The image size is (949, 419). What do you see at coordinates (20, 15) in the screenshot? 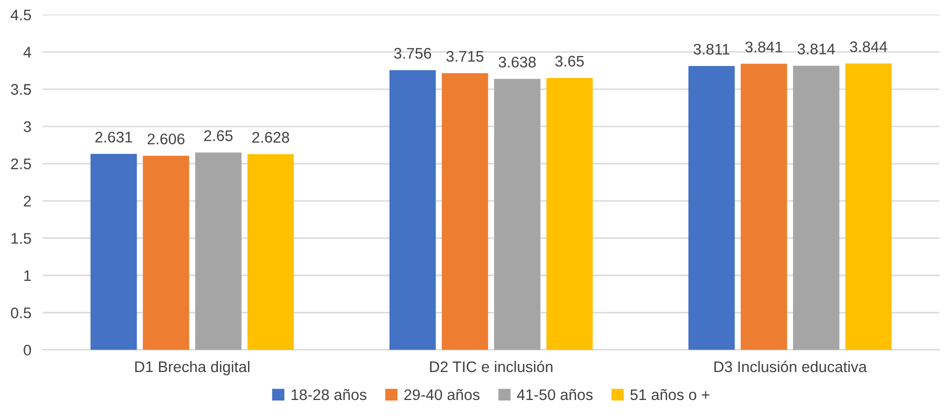
I see `y-tick-label: 4.5` at bounding box center [20, 15].